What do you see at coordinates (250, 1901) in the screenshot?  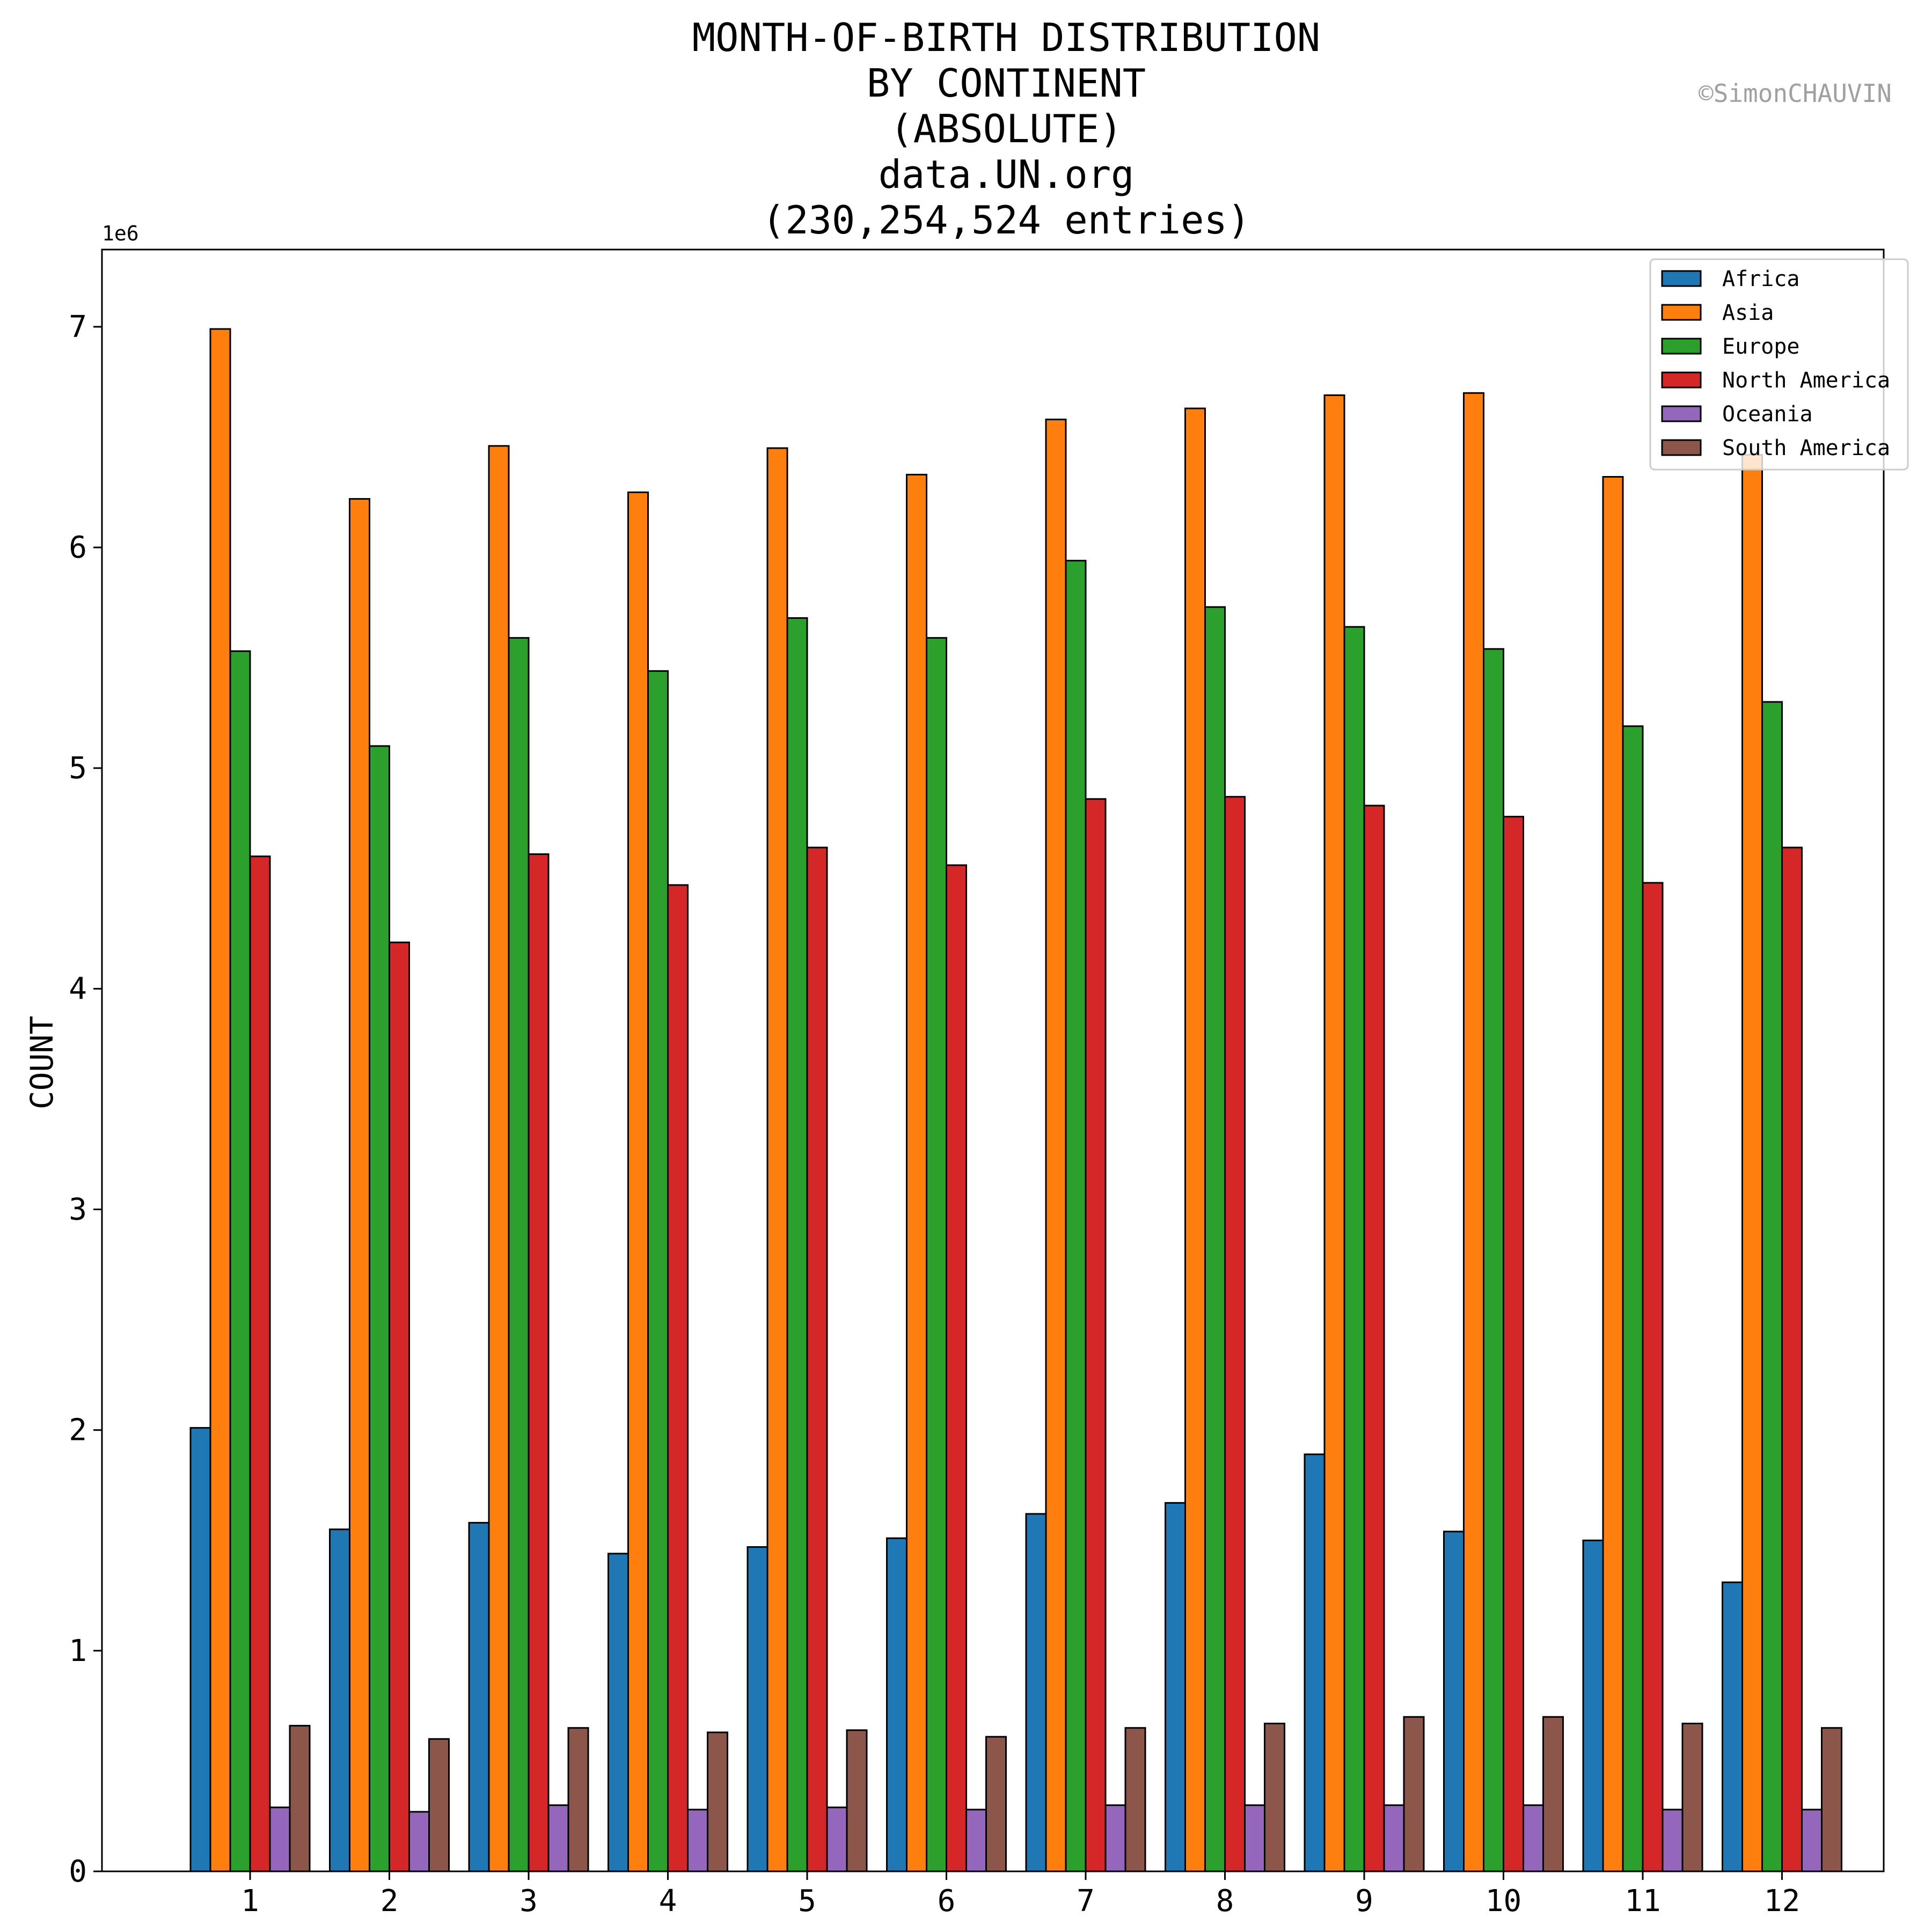 I see `x-tick-label: 1` at bounding box center [250, 1901].